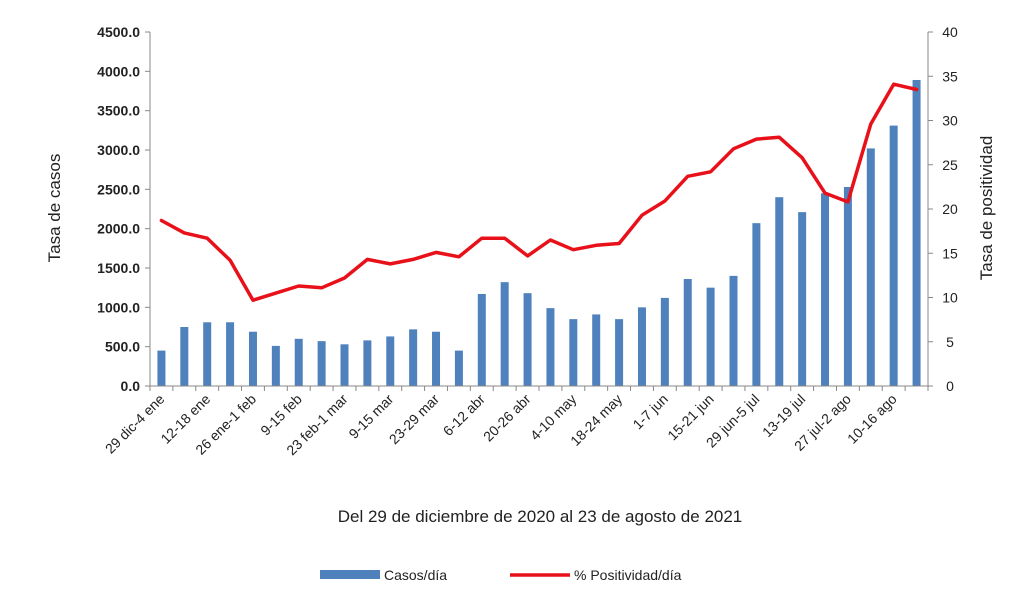 Image resolution: width=1024 pixels, height=609 pixels. Describe the element at coordinates (628, 575) in the screenshot. I see `legend-label-positividad: % Positividad/día` at that location.